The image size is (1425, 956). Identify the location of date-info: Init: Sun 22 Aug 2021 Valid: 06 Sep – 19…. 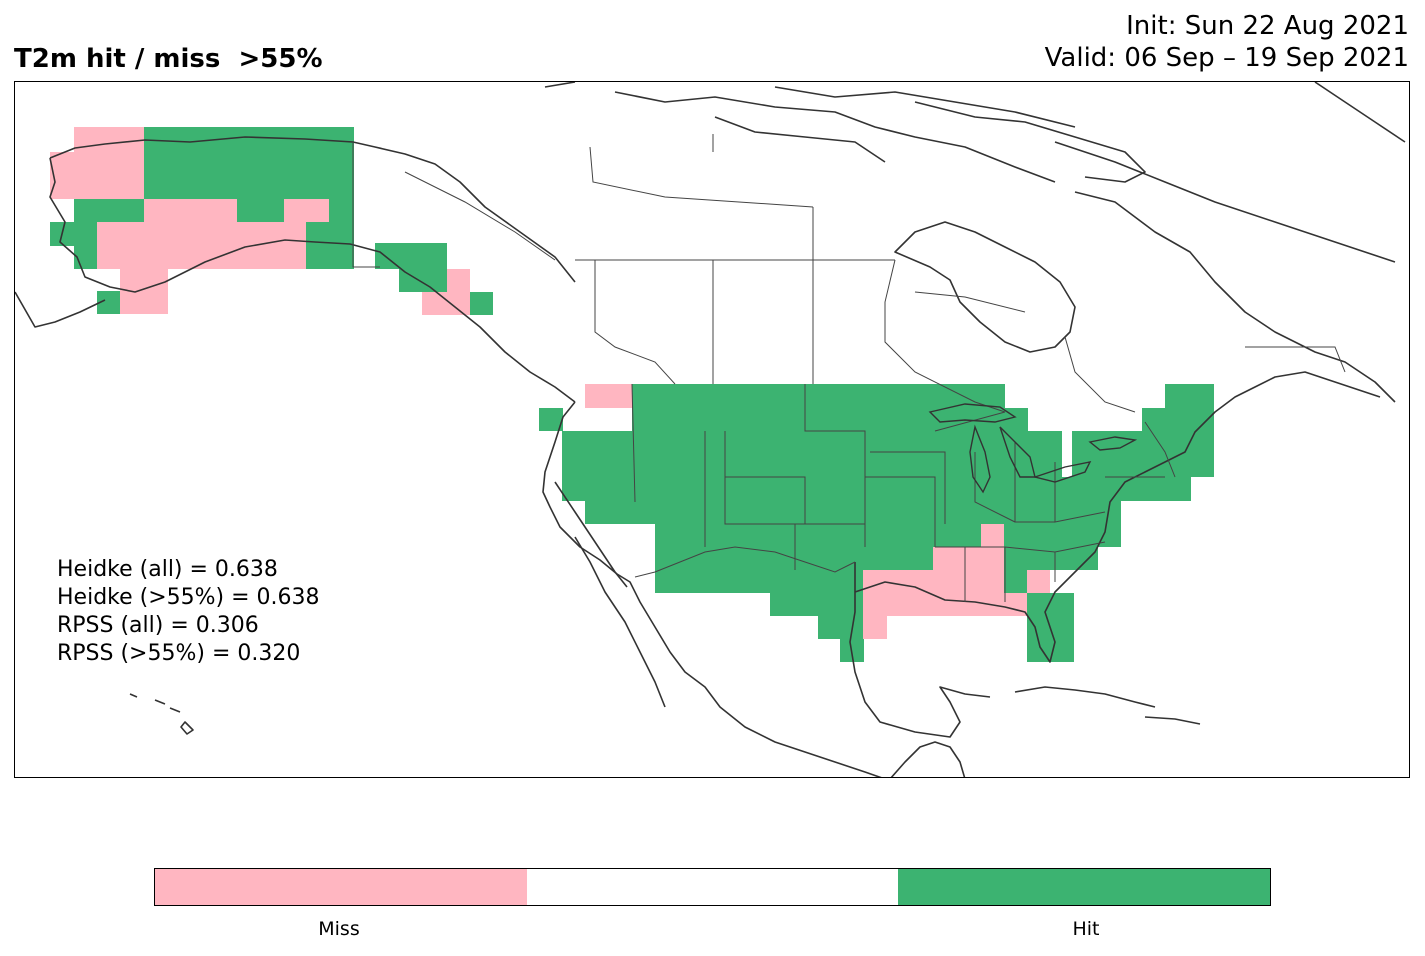
(1227, 42).